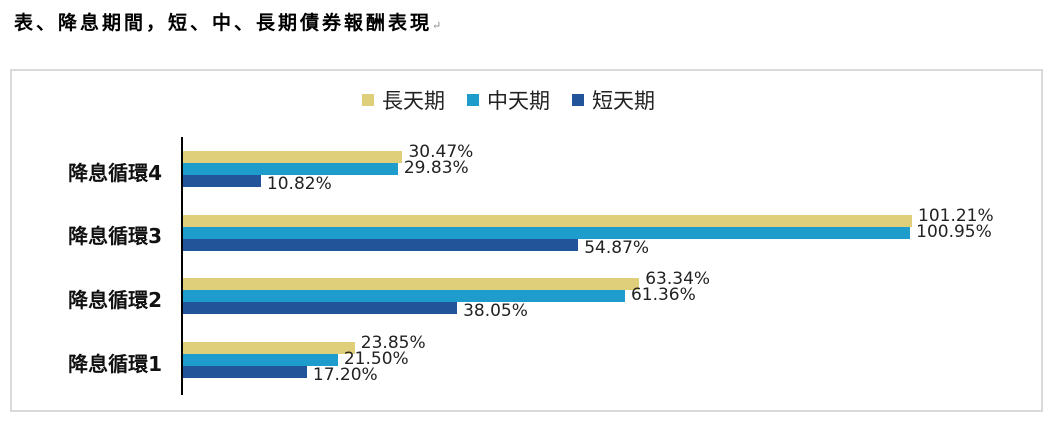  Describe the element at coordinates (345, 375) in the screenshot. I see `data-label: 17.20%` at that location.